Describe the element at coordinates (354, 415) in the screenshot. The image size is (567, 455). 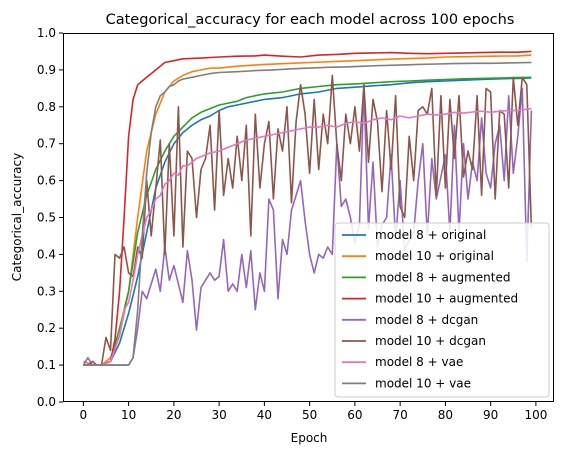
I see `x-tick-label: 60` at that location.